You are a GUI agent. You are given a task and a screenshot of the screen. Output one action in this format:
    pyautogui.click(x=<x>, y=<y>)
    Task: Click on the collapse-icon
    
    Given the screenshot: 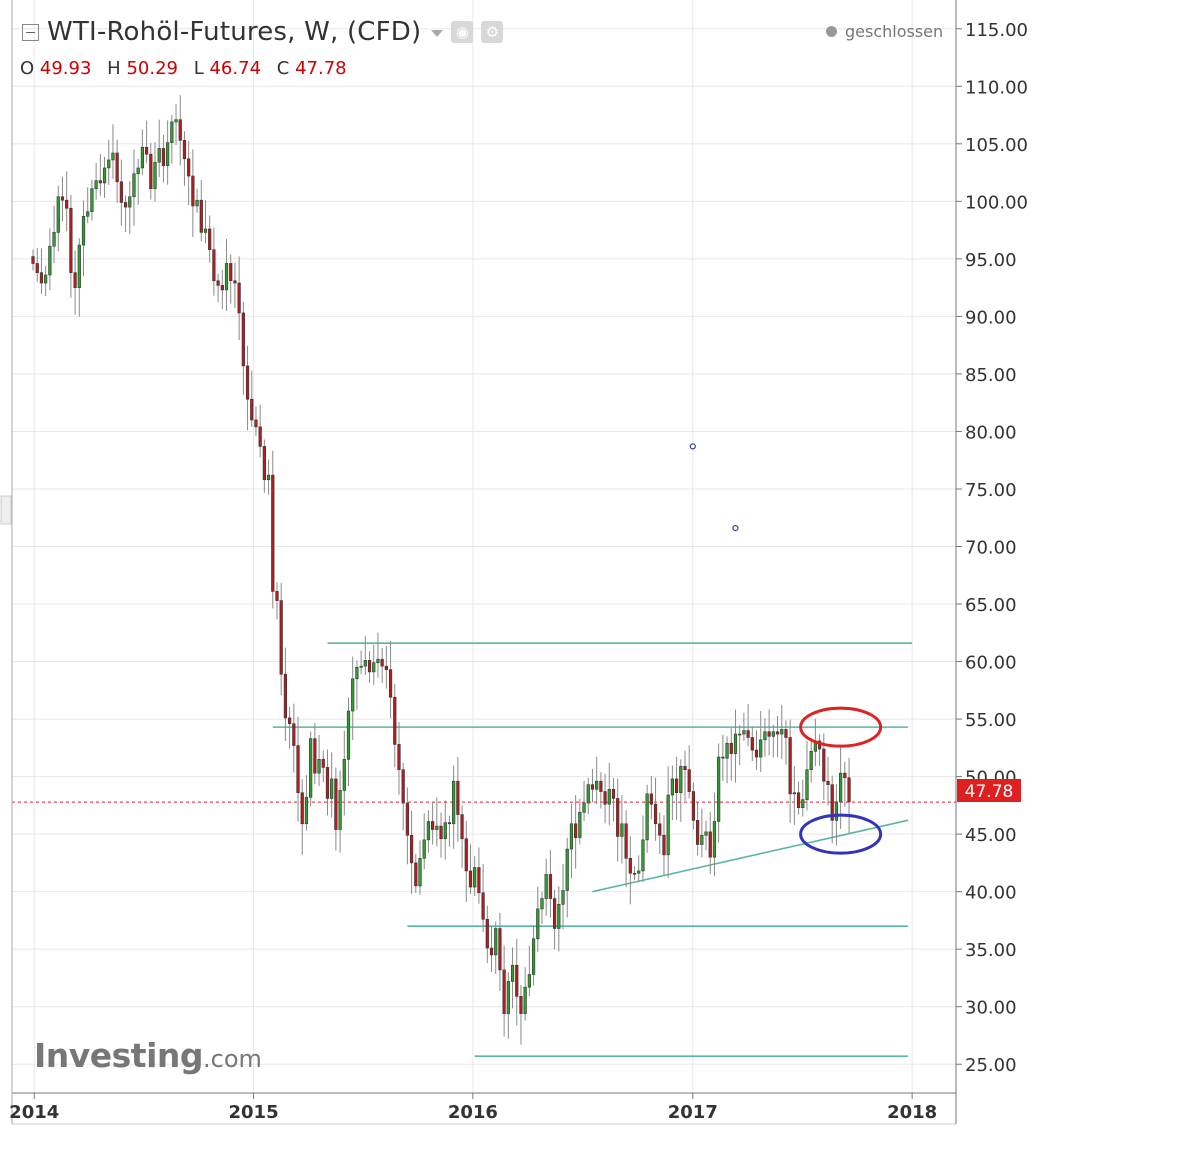 What is the action you would take?
    pyautogui.click(x=30, y=32)
    